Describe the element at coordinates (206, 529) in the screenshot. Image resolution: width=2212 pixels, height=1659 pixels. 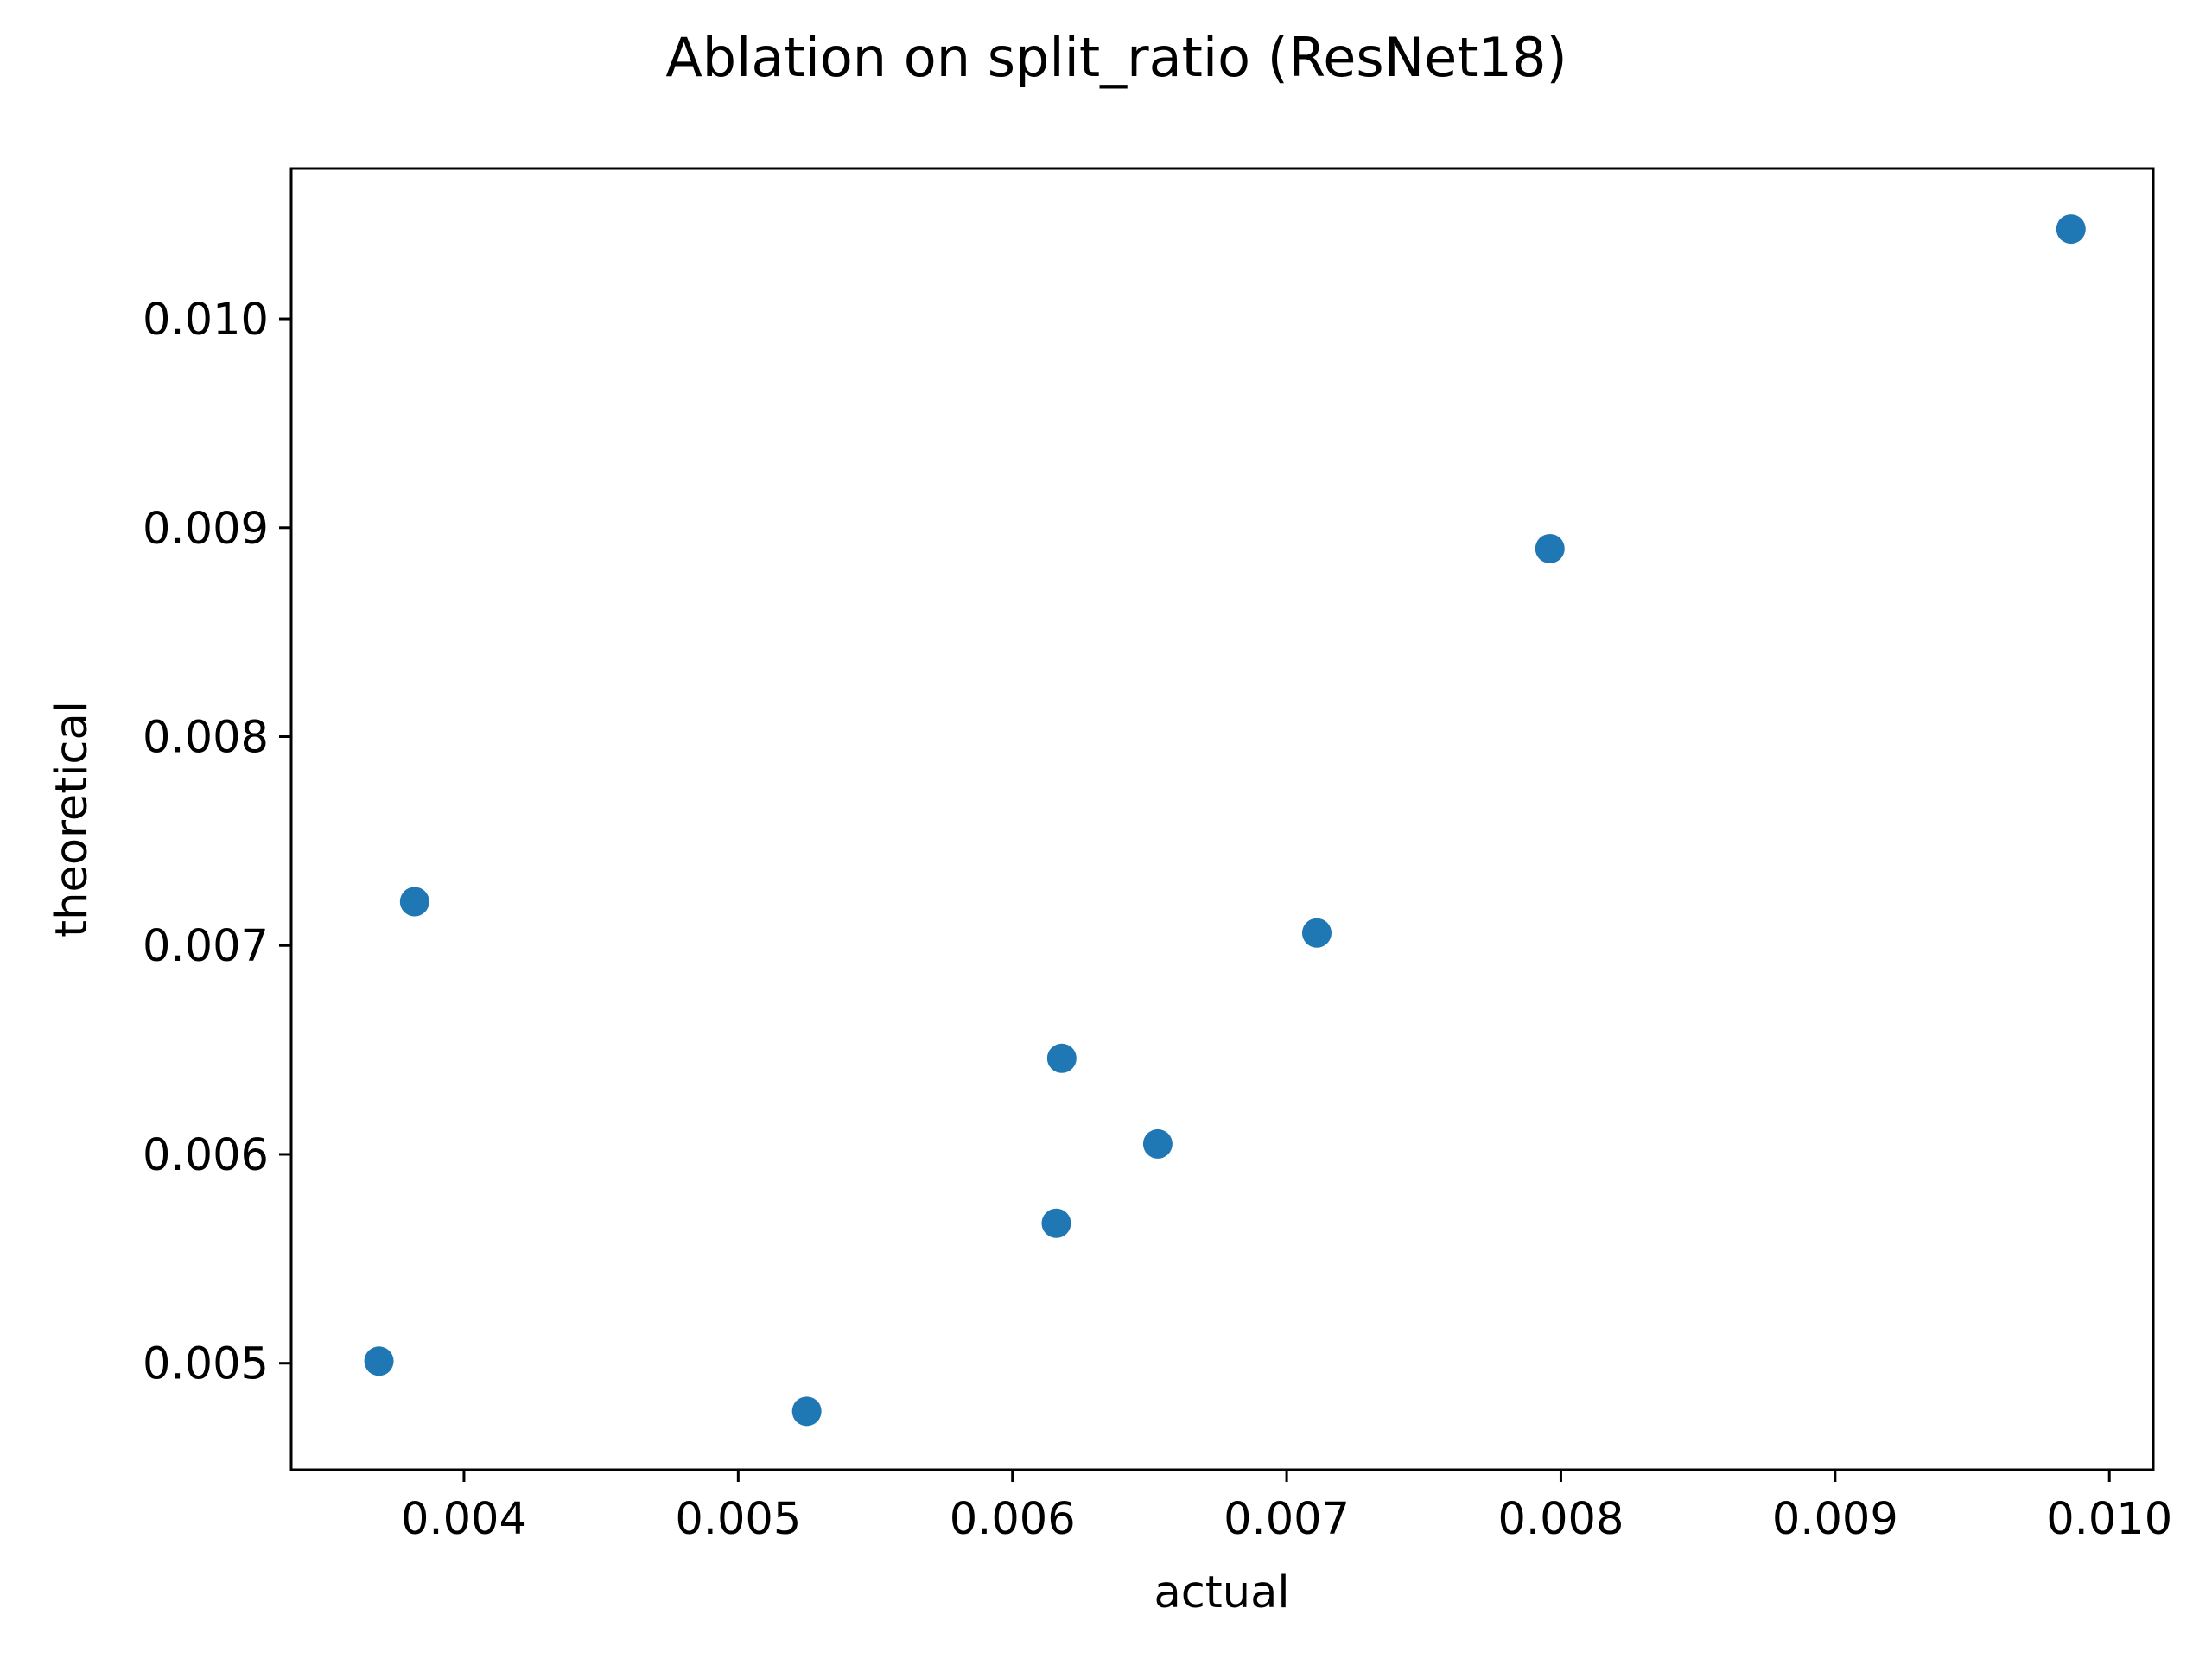
I see `y-tick-label: 0.009` at that location.